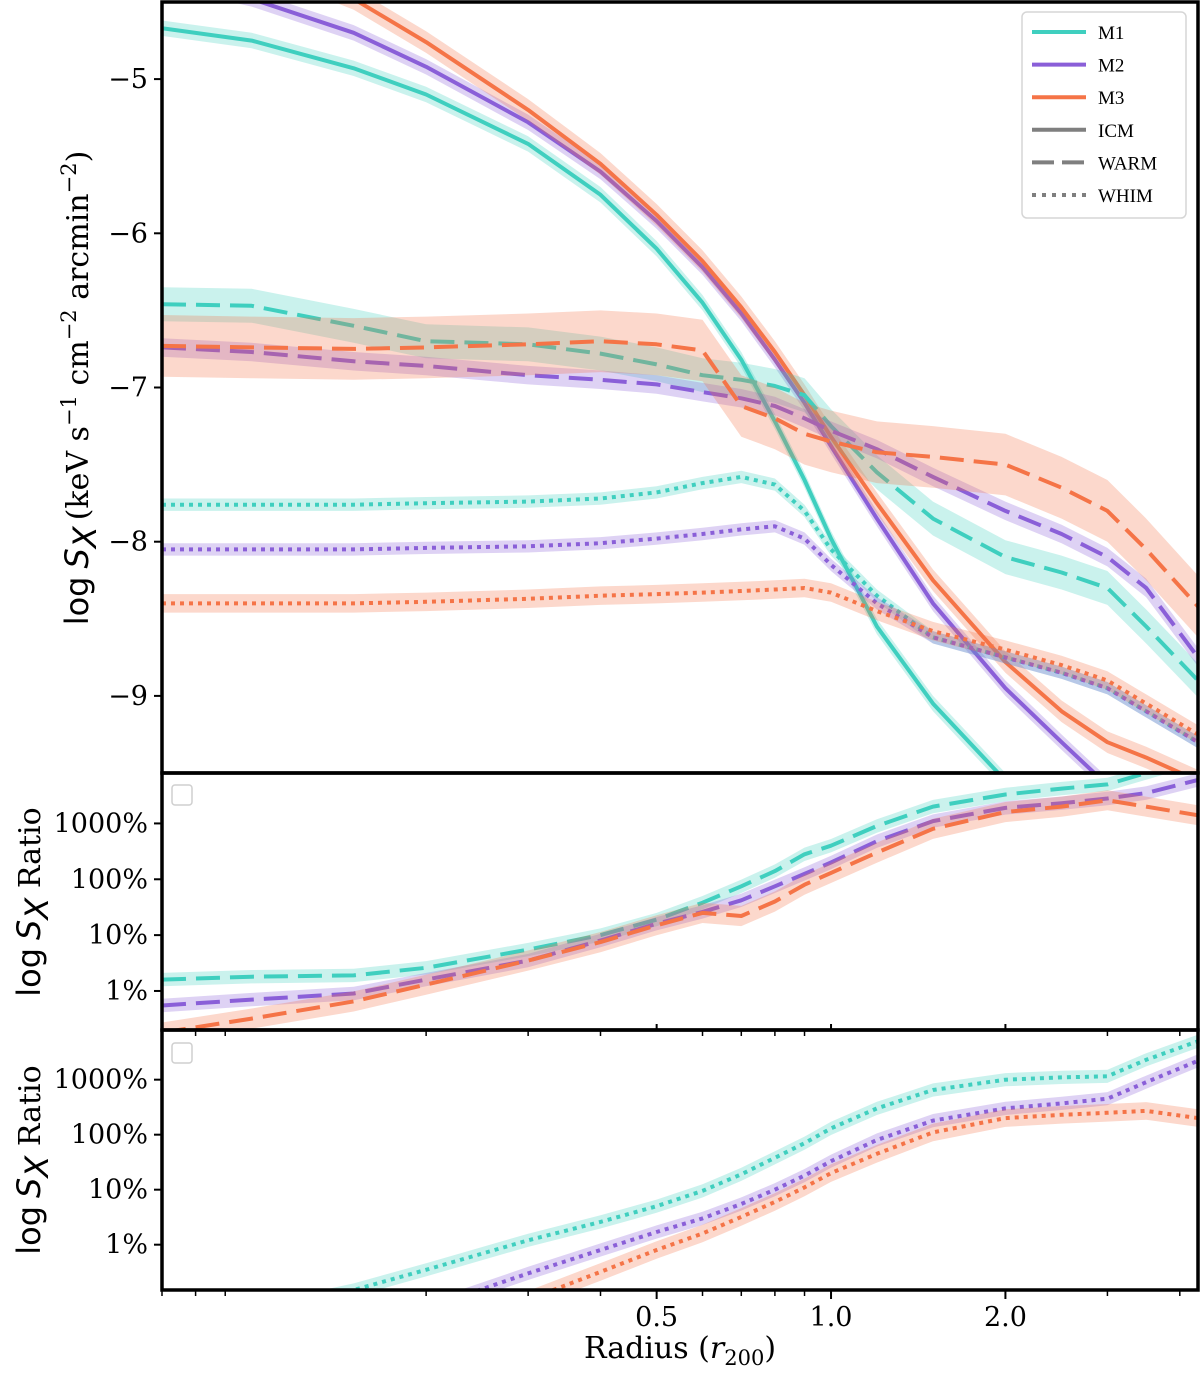  Describe the element at coordinates (109, 879) in the screenshot. I see `middle-y-tick-label: 100%` at that location.